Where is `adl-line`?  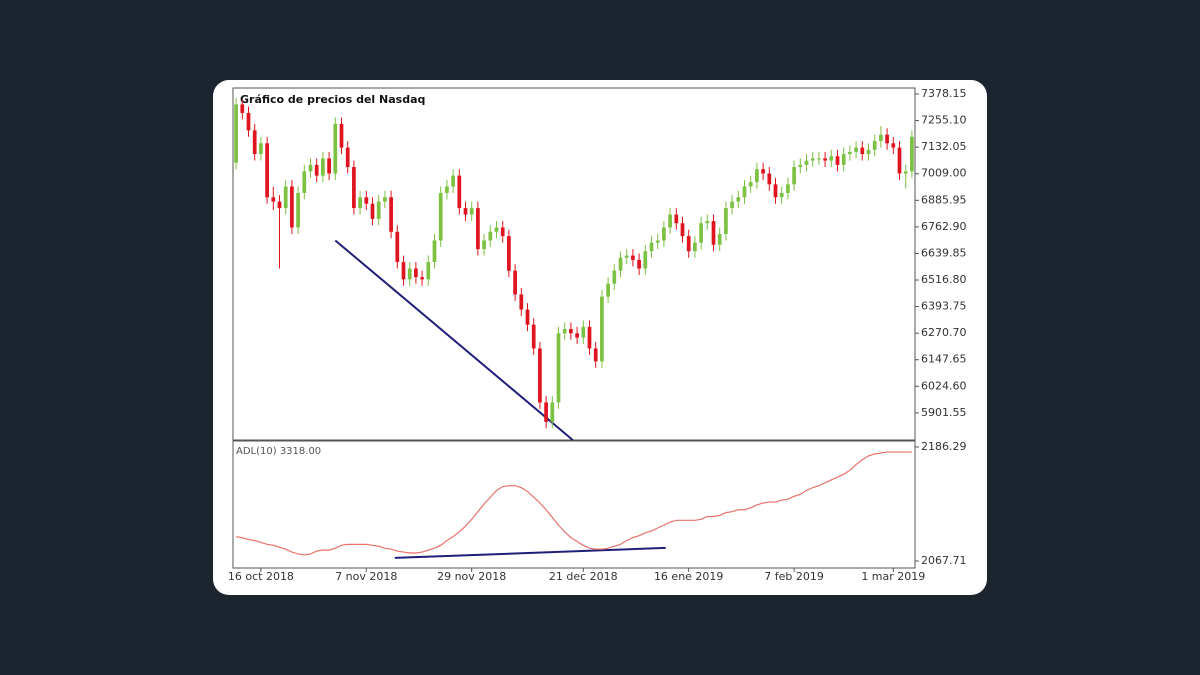
adl-line is located at coordinates (574, 503).